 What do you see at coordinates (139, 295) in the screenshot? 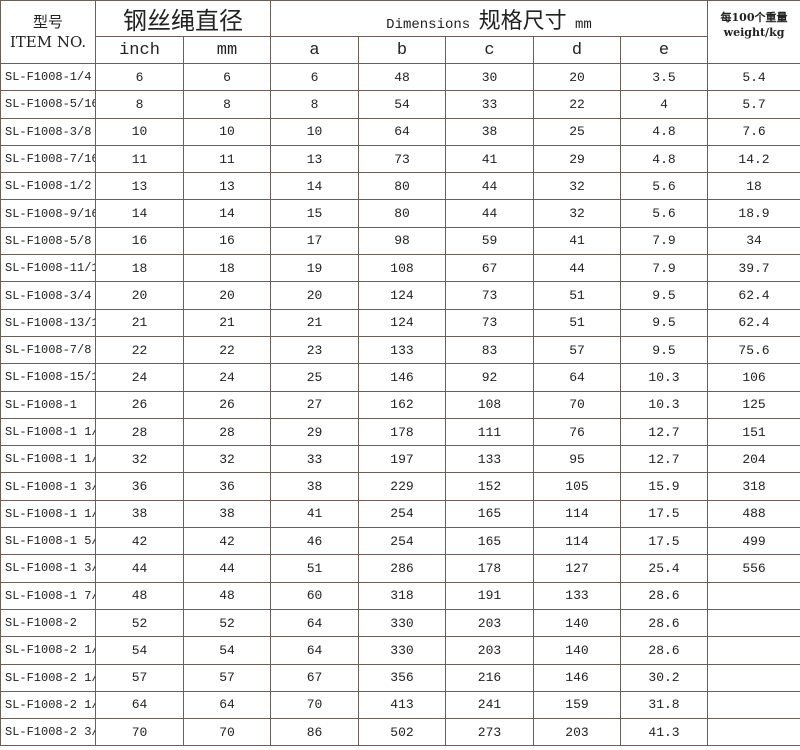
I see `cell-inch: 20` at bounding box center [139, 295].